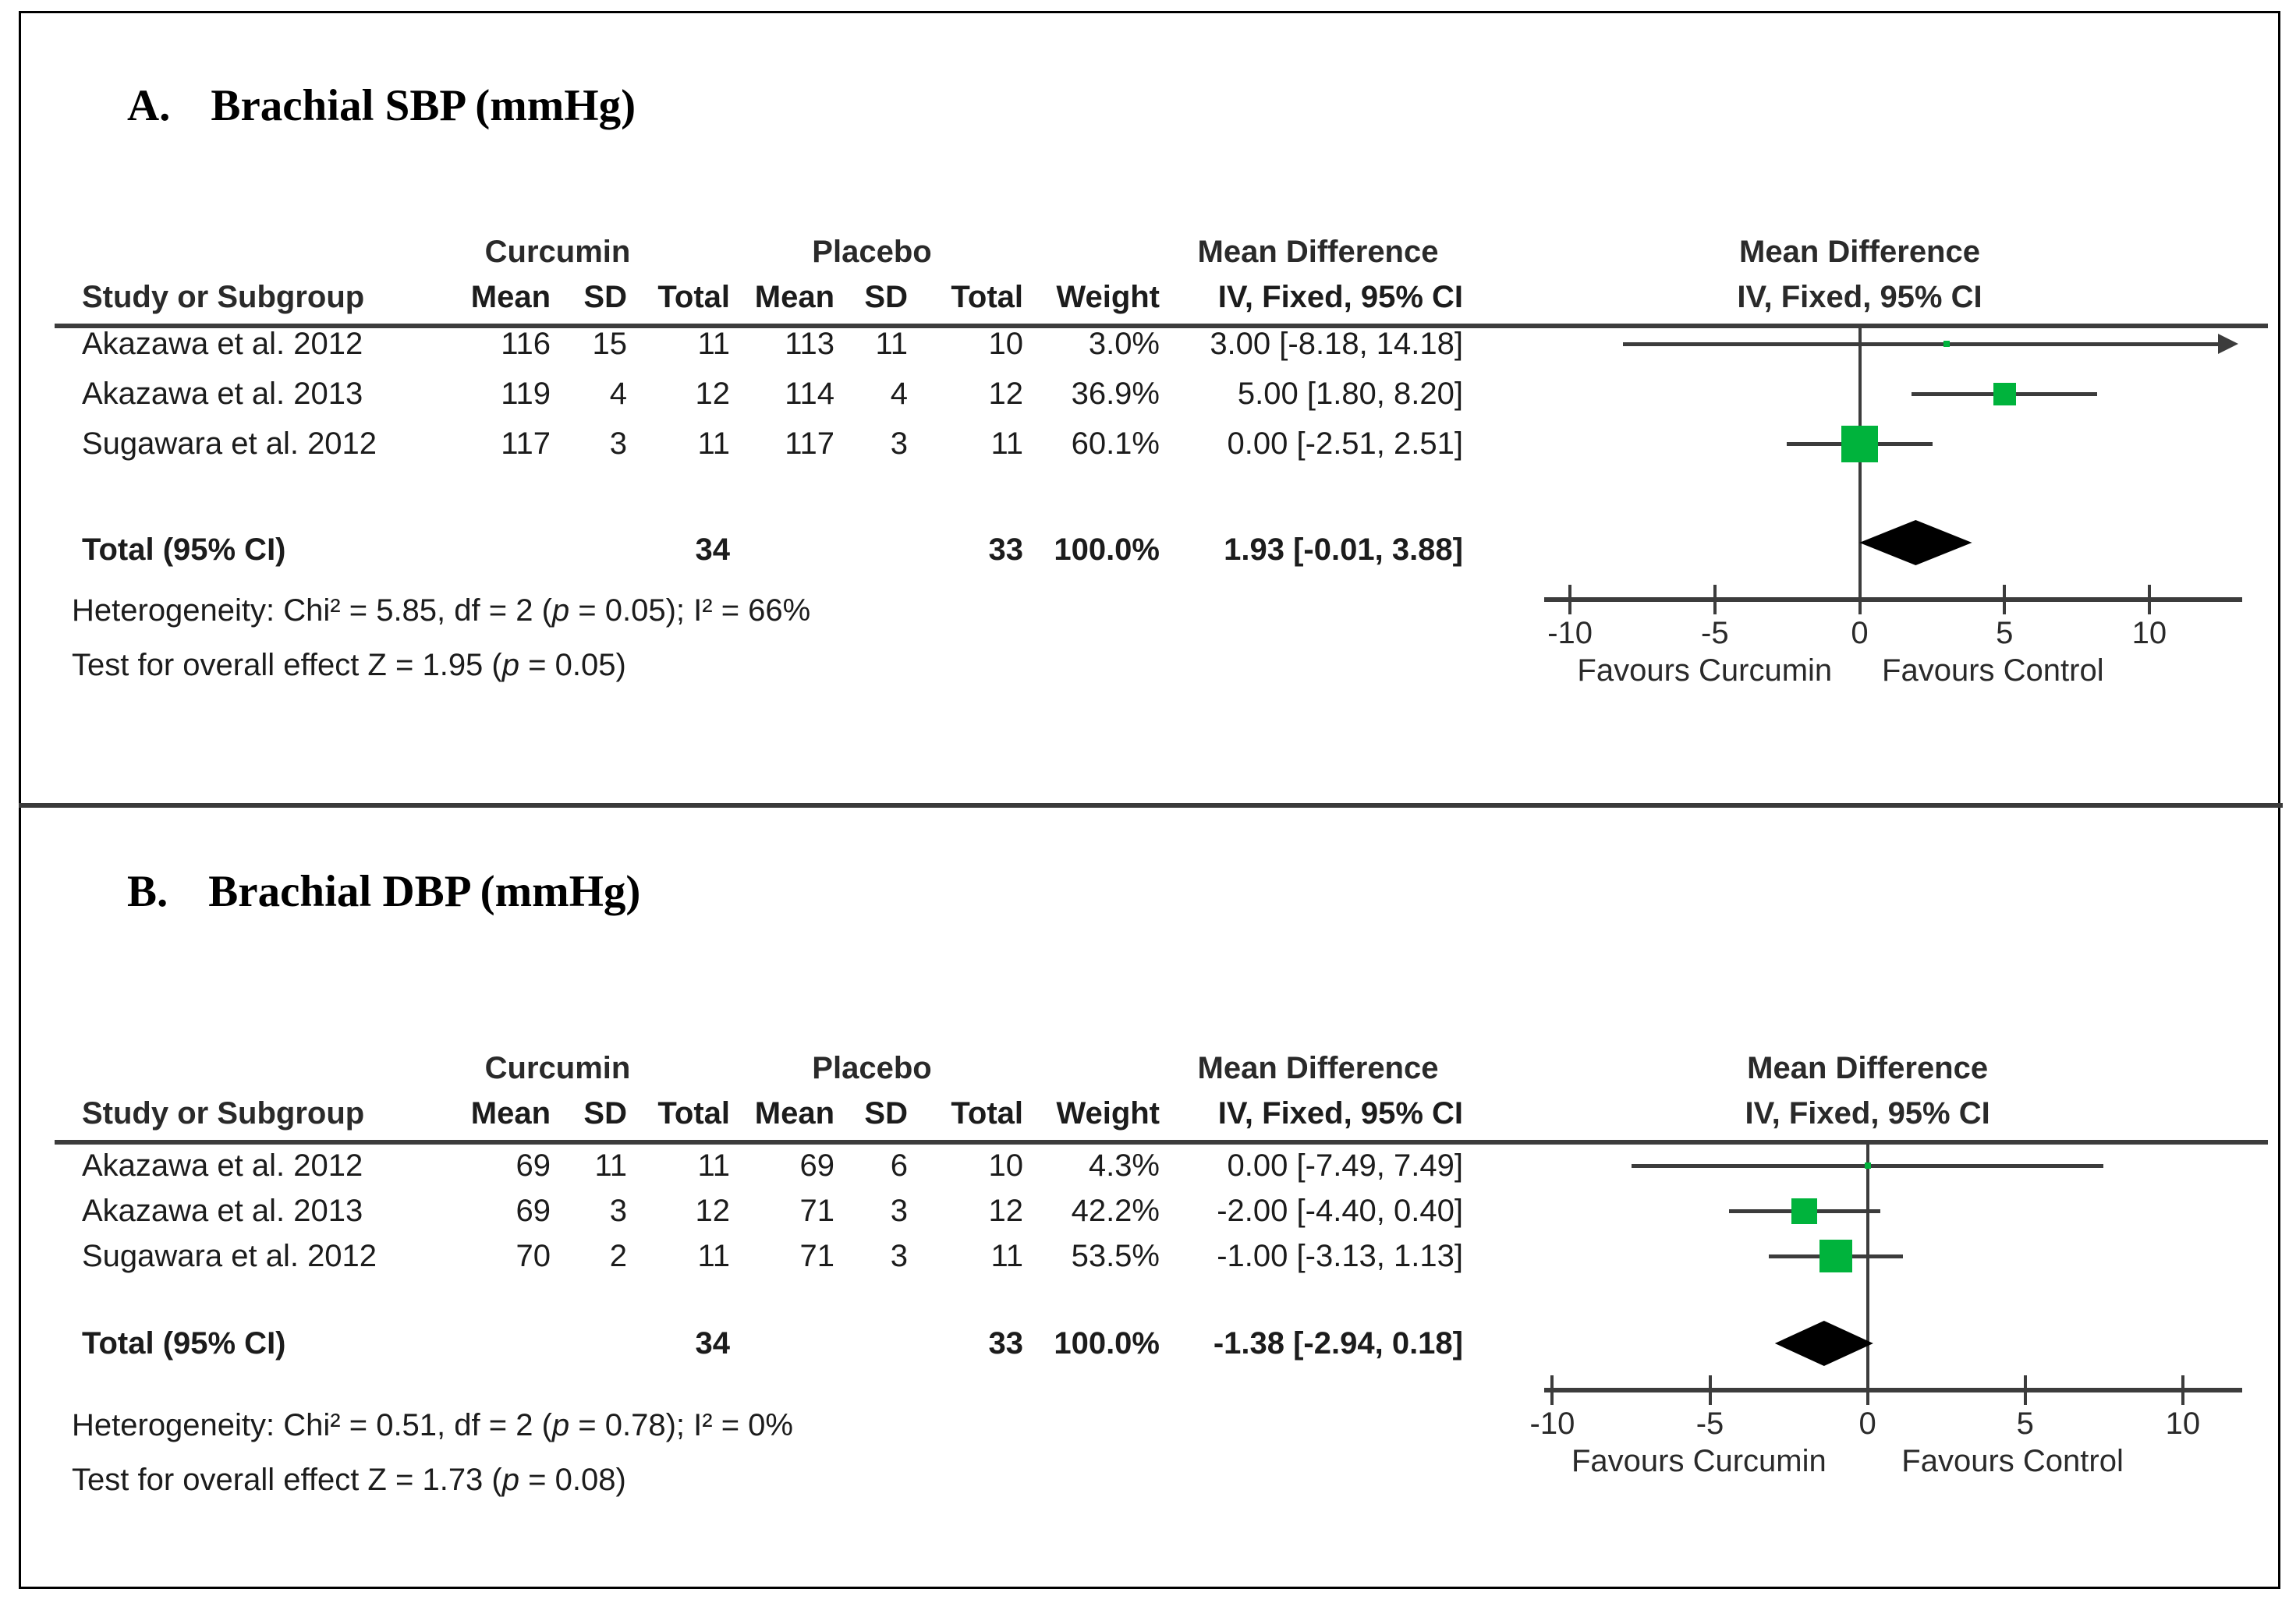  Describe the element at coordinates (1161, 326) in the screenshot. I see `table-header-rule-a` at that location.